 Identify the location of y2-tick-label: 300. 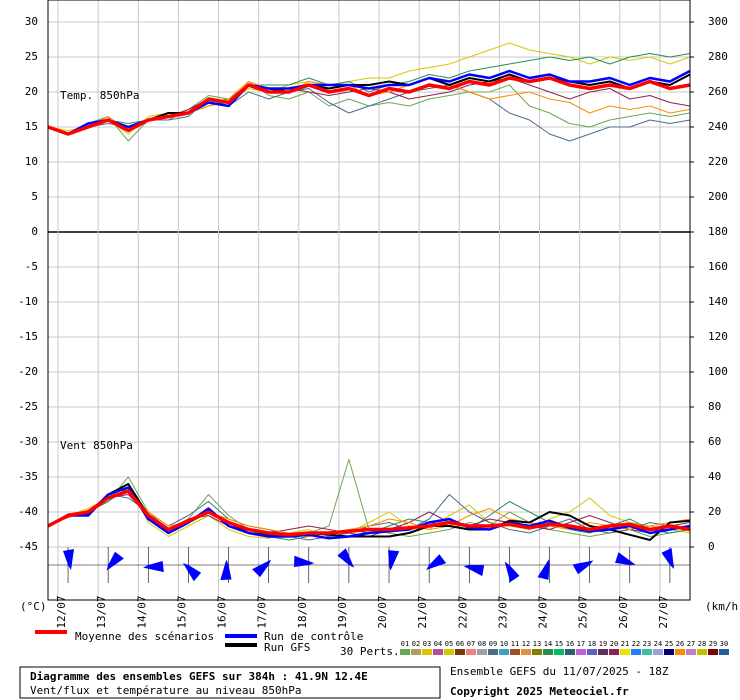
(718, 21).